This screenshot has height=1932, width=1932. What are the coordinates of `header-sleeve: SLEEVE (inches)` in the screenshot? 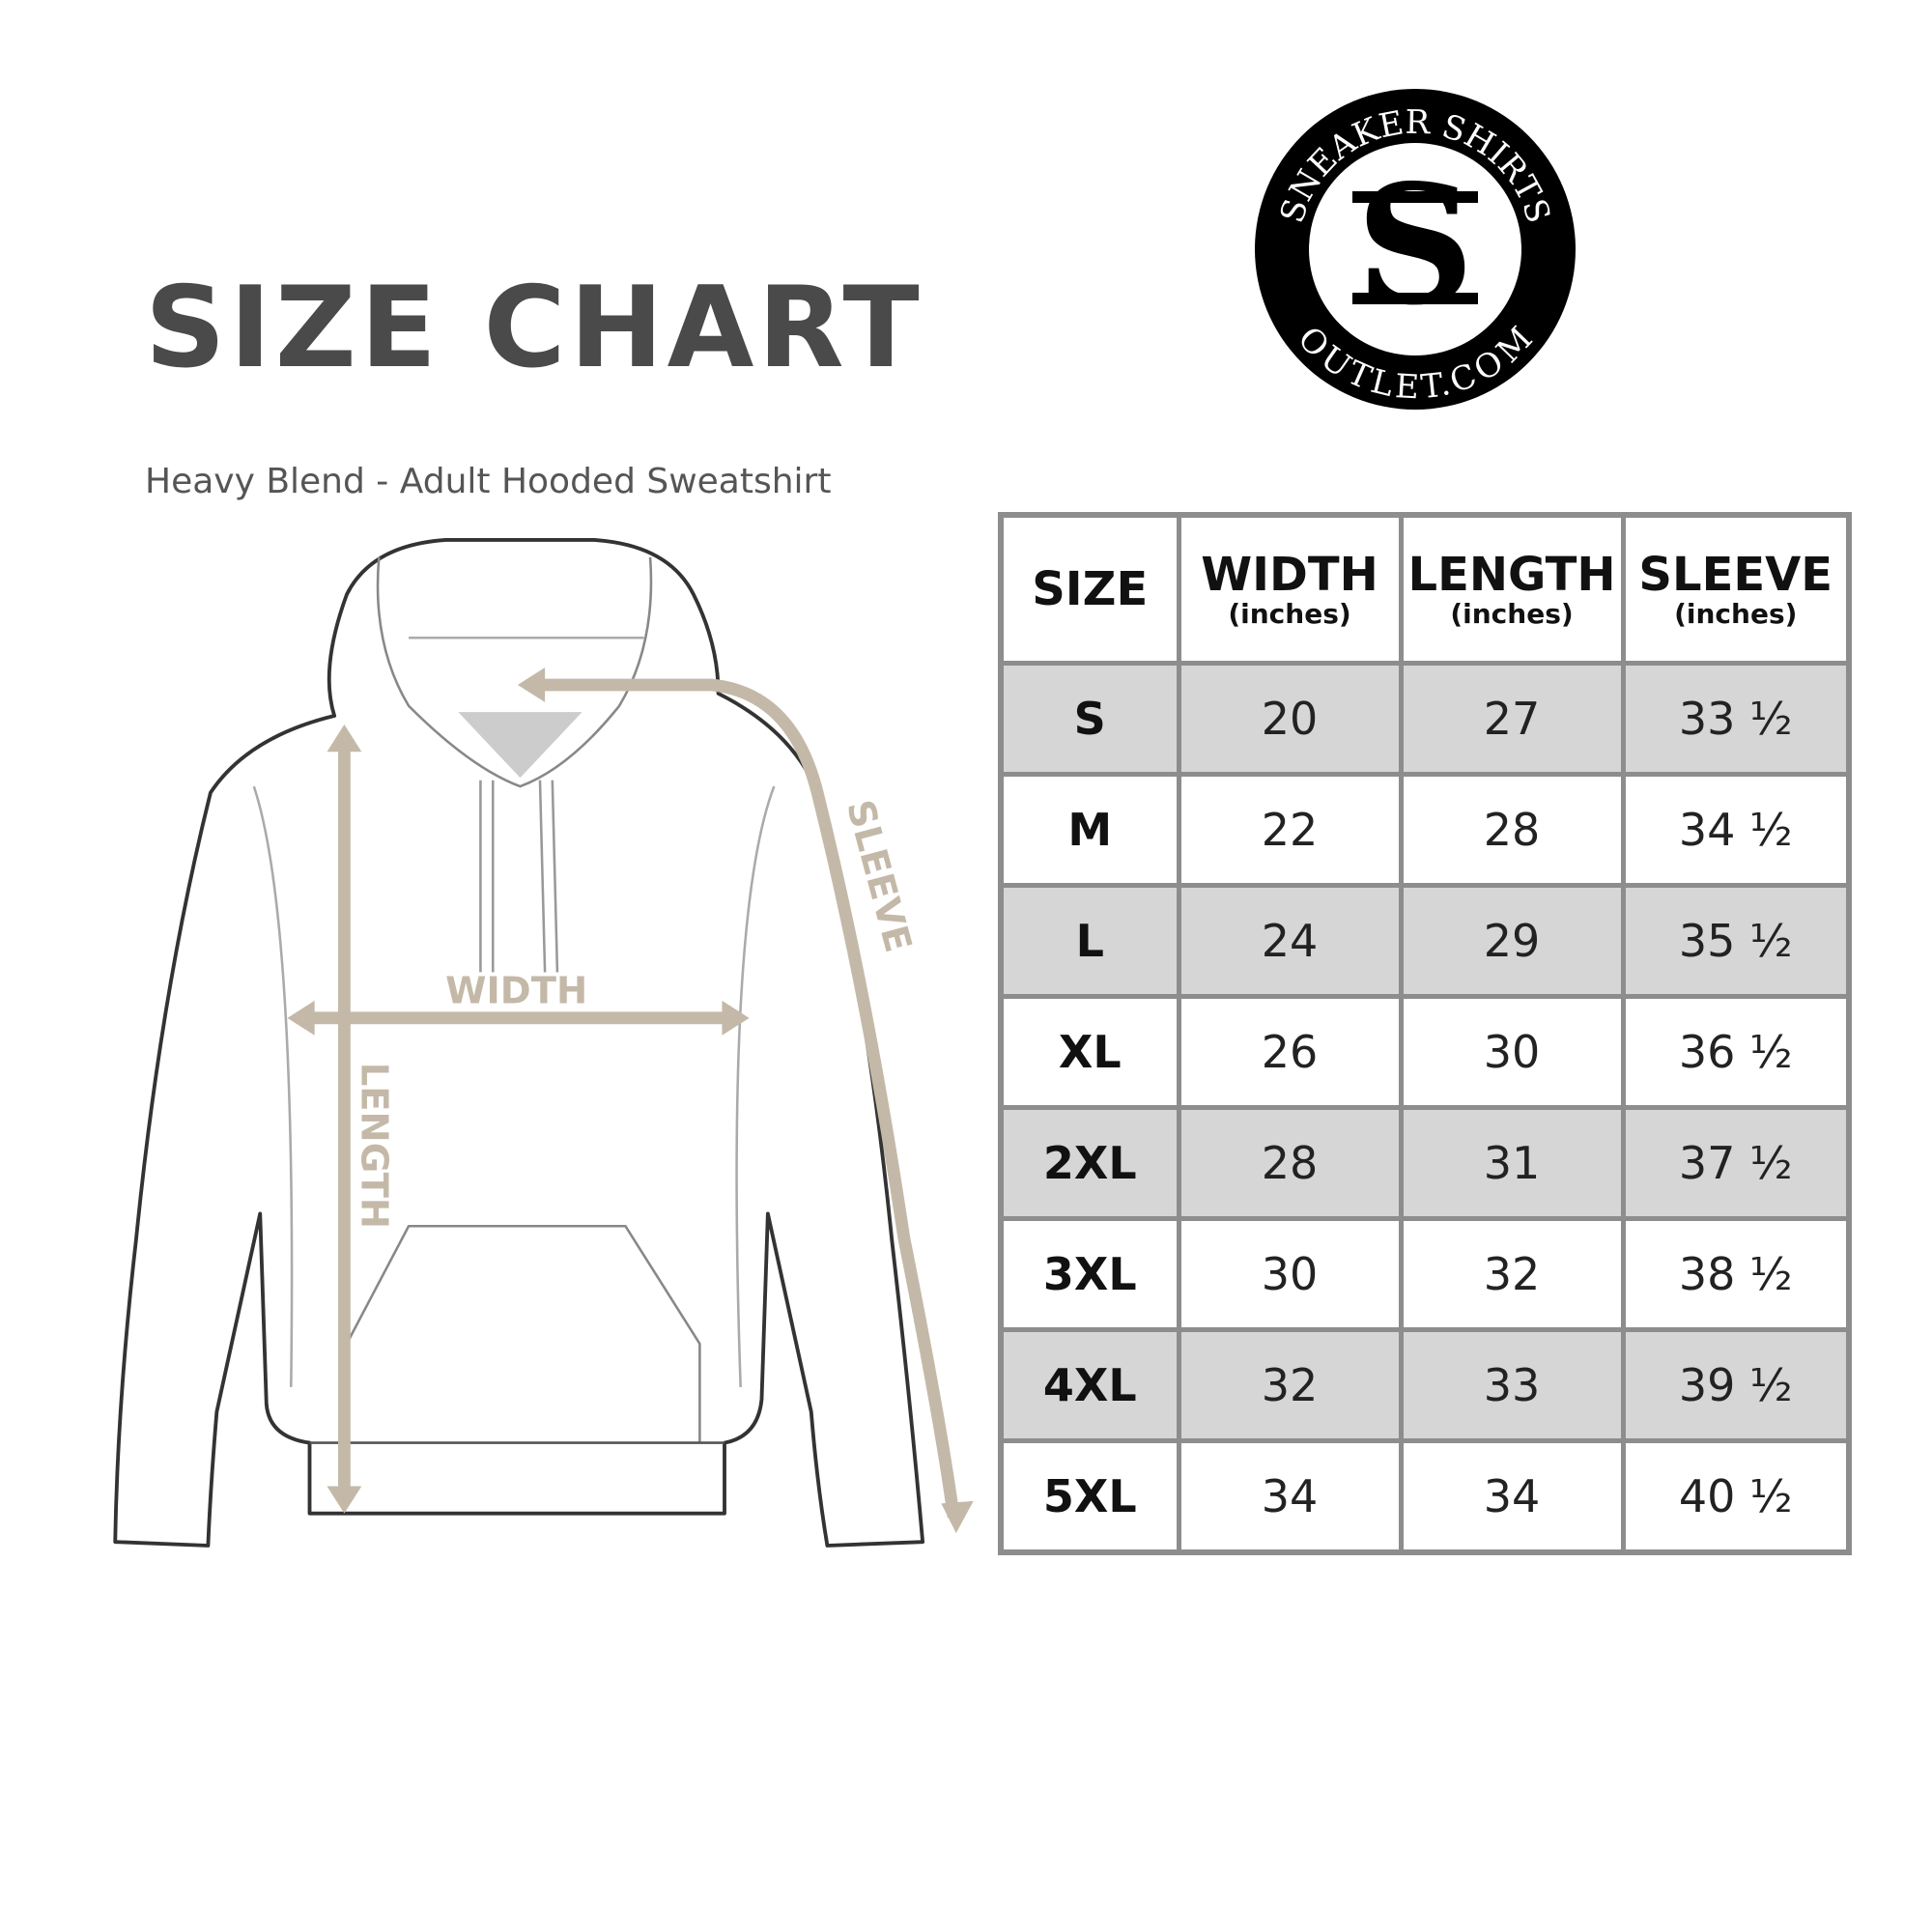 It's located at (1736, 589).